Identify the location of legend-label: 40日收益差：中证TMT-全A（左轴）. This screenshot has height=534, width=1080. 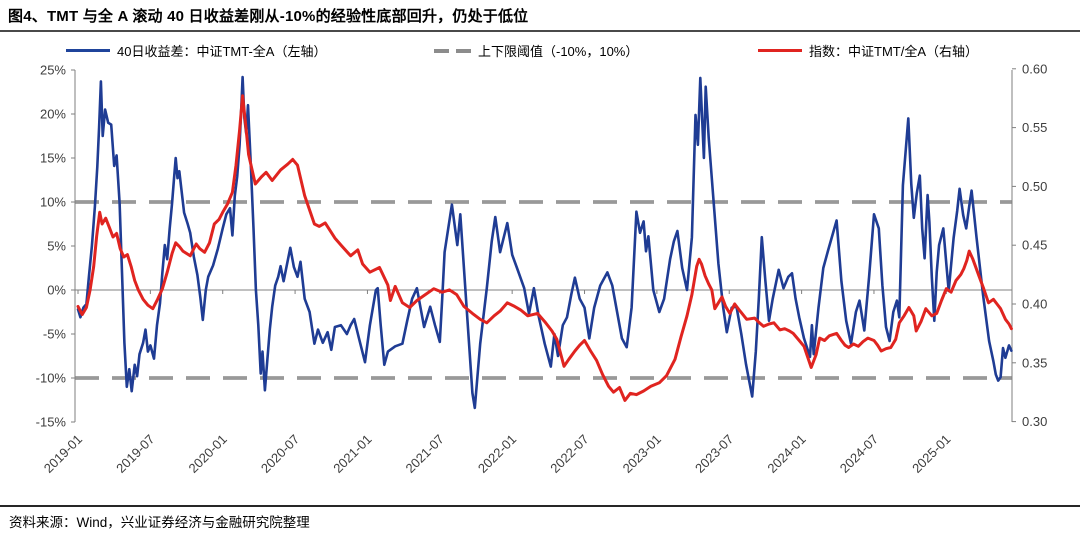
(222, 51).